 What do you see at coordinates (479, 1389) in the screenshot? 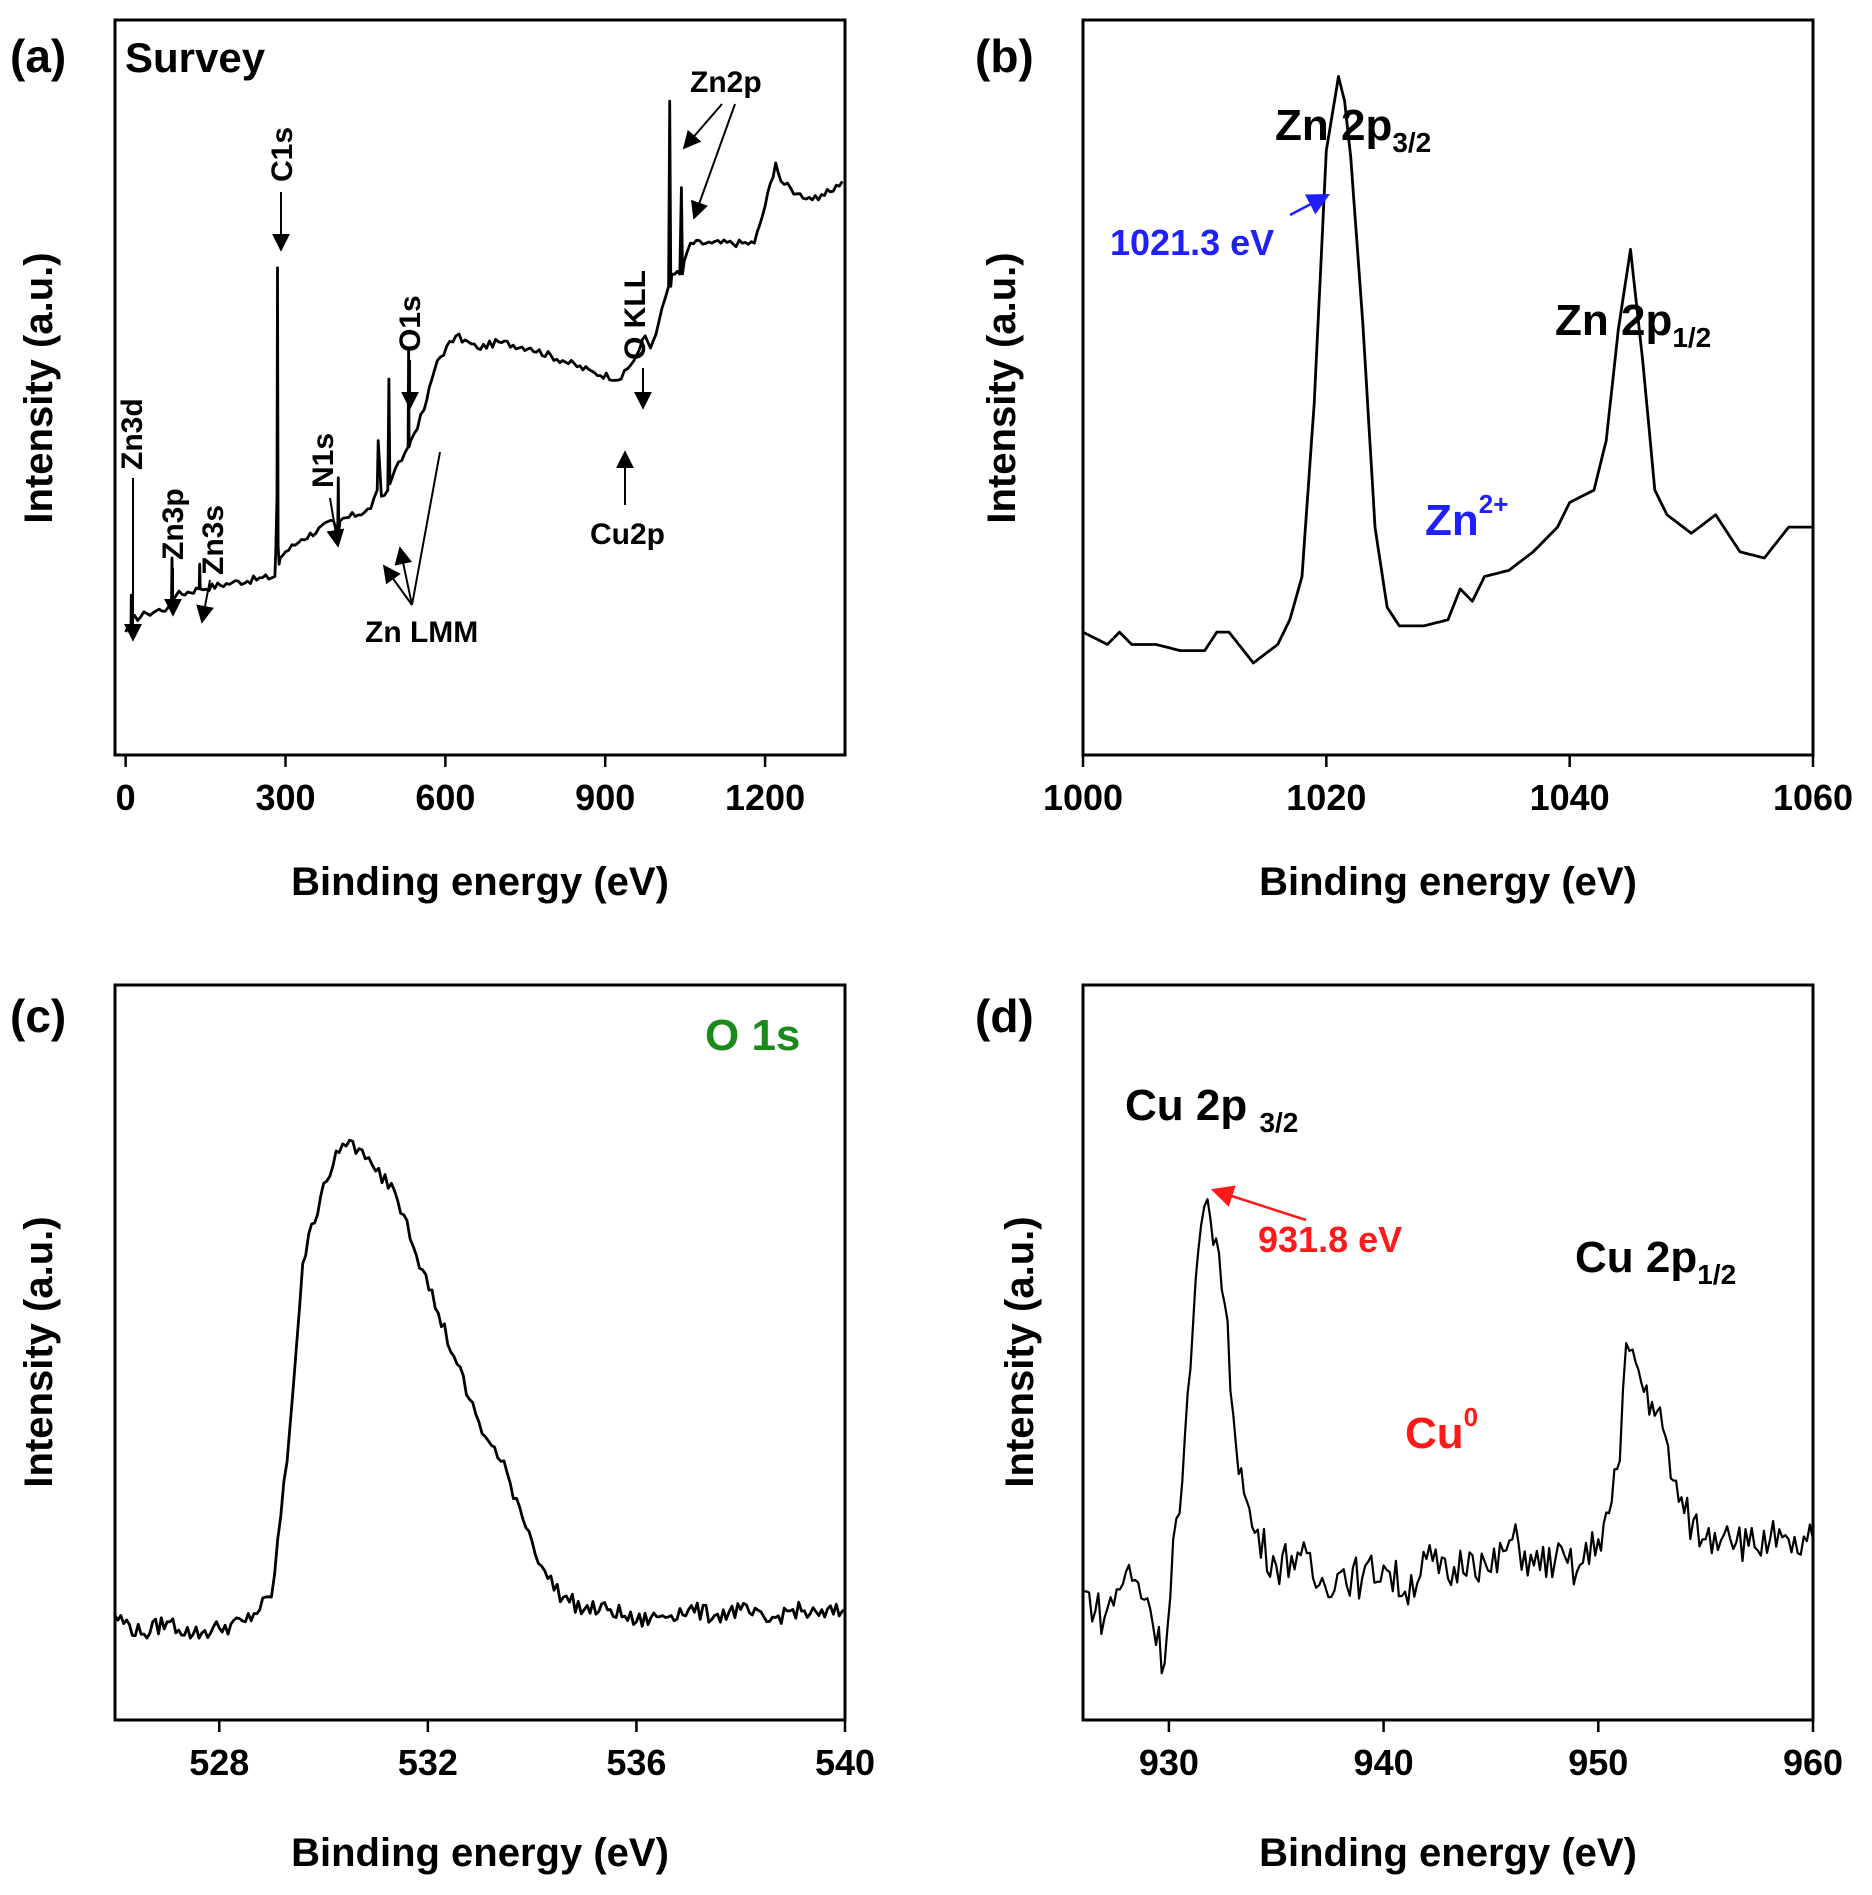
I see `series-line-c` at bounding box center [479, 1389].